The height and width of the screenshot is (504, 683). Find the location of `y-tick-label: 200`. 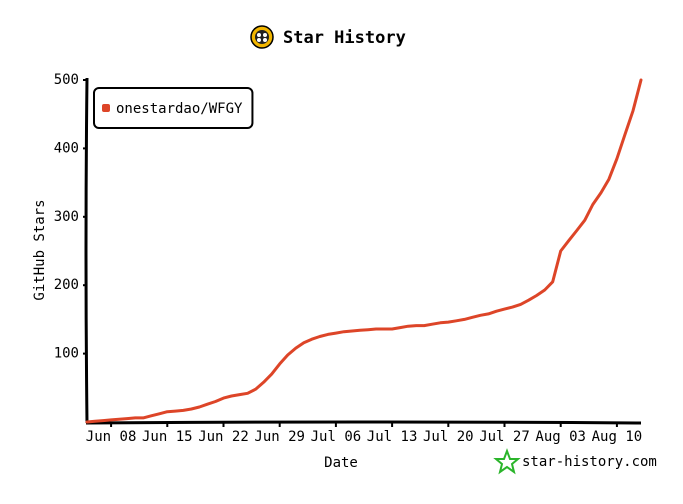

y-tick-label: 200 is located at coordinates (66, 285).